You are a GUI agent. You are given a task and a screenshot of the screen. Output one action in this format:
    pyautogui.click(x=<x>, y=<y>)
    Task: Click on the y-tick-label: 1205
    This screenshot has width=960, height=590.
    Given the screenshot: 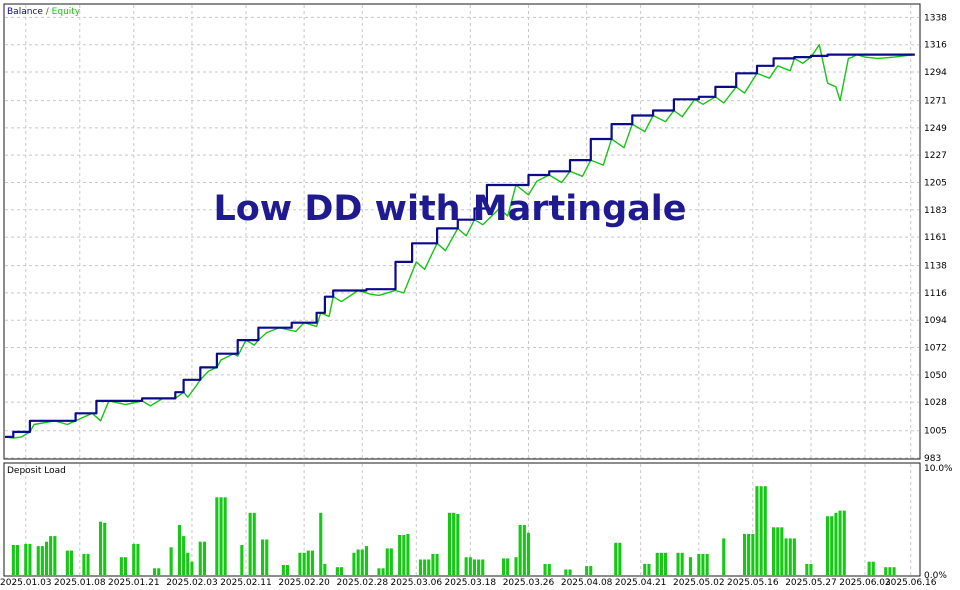 What is the action you would take?
    pyautogui.click(x=935, y=183)
    